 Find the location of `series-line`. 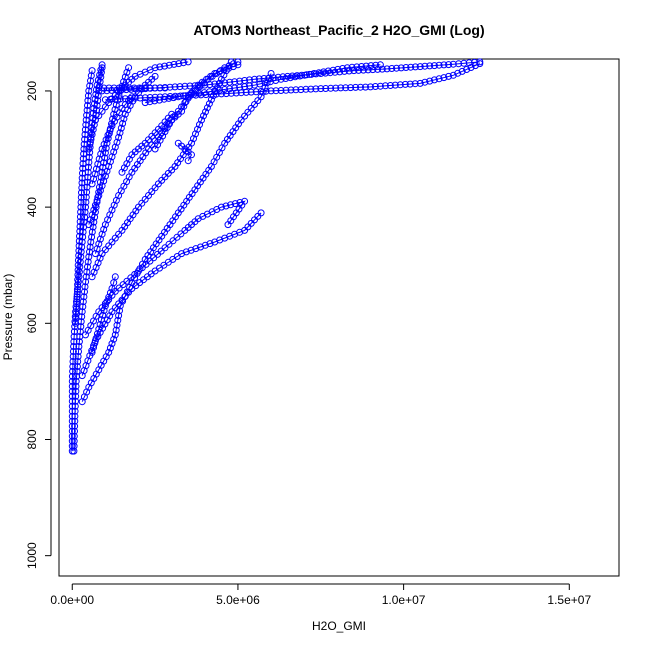

series-line is located at coordinates (84, 197).